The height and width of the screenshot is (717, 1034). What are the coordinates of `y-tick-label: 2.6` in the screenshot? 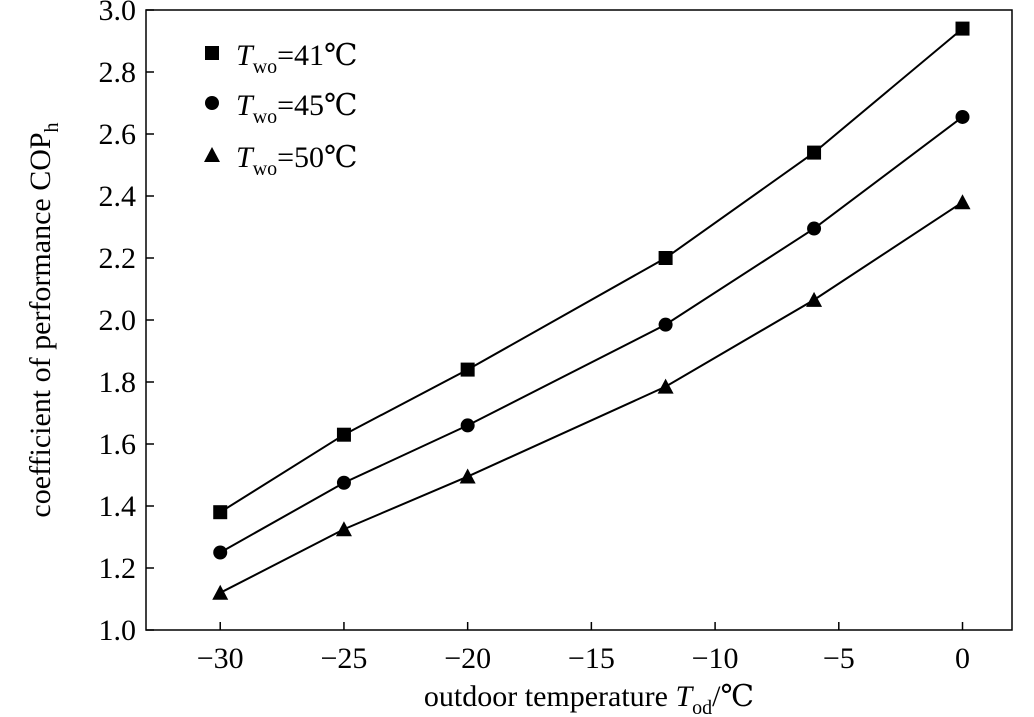 It's located at (118, 134).